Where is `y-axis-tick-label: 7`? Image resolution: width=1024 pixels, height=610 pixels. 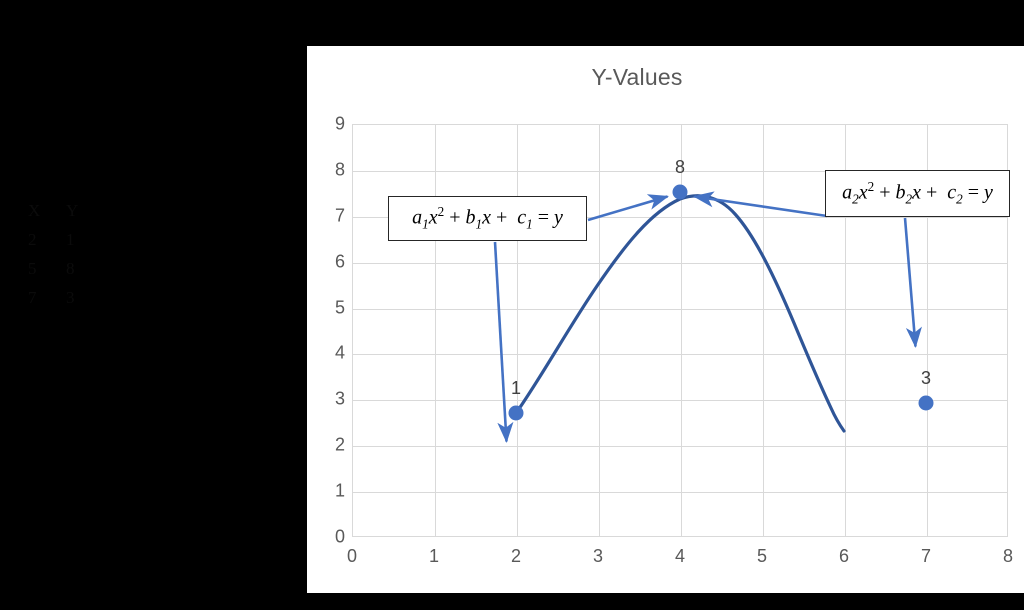
y-axis-tick-label: 7 is located at coordinates (339, 215).